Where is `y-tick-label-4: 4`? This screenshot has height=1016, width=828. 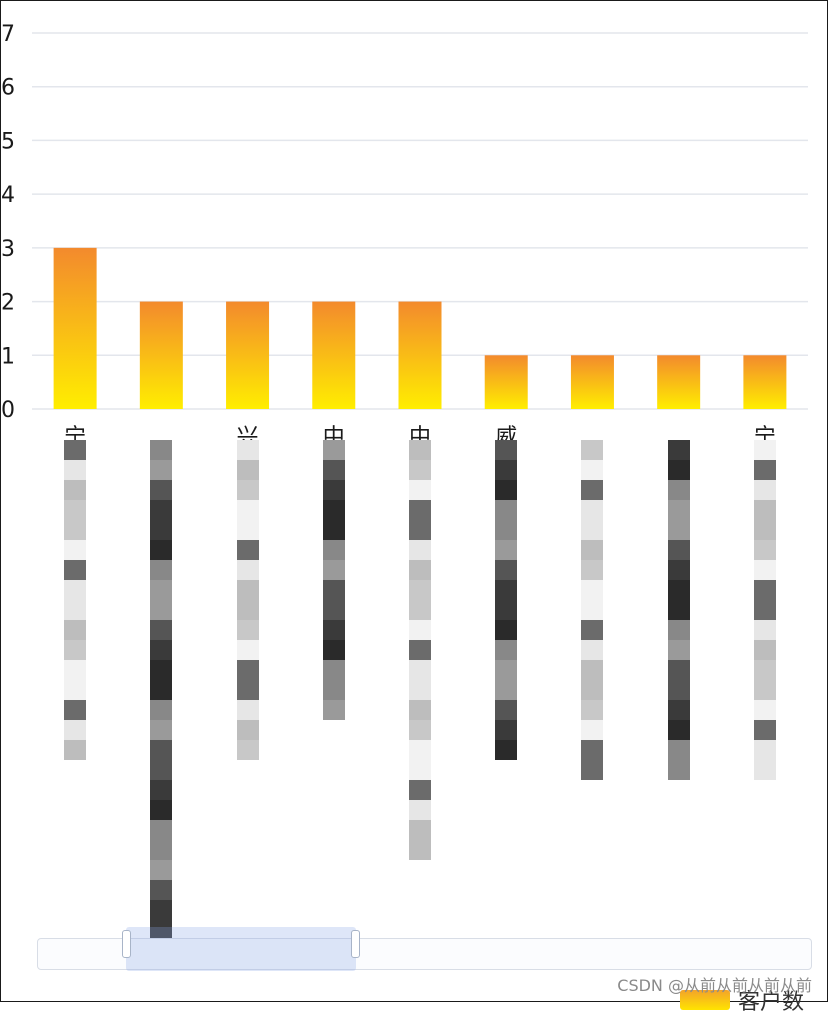 y-tick-label-4: 4 is located at coordinates (8, 195).